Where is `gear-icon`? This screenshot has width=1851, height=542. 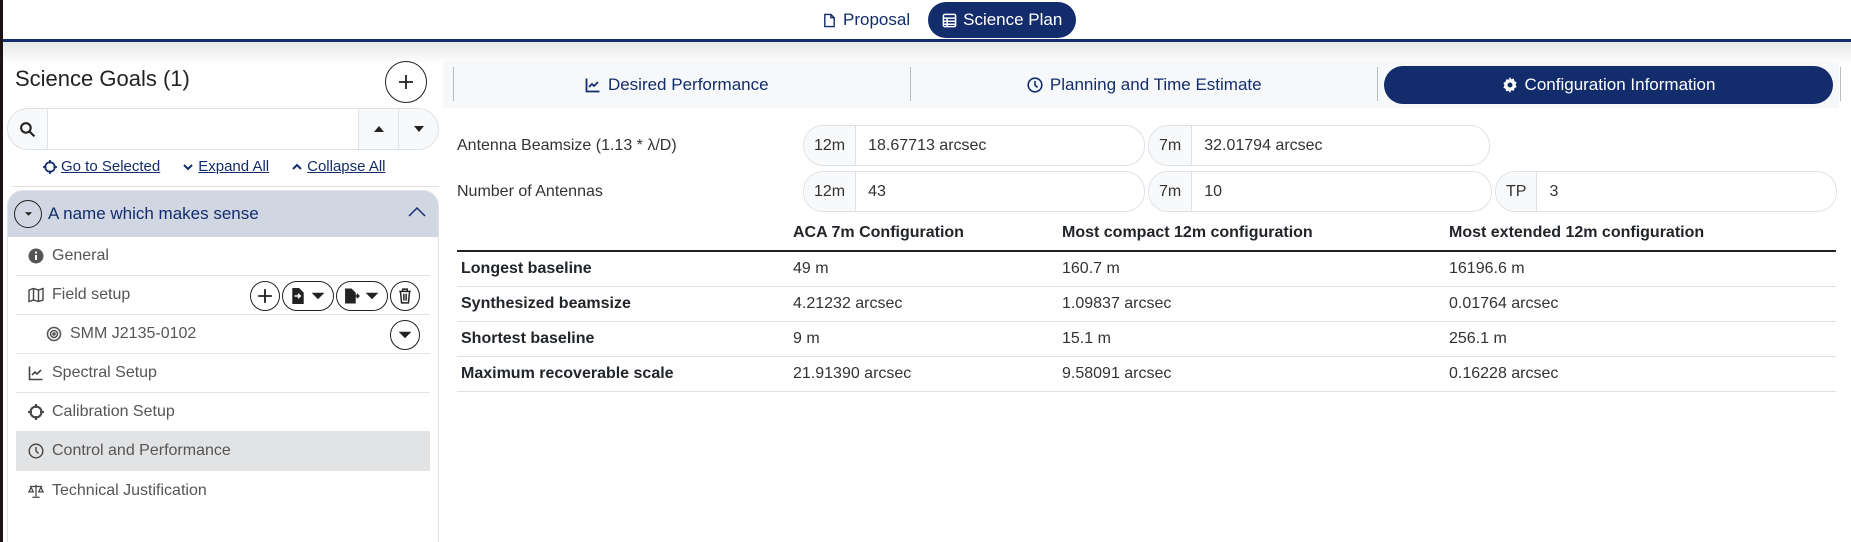
gear-icon is located at coordinates (1509, 85).